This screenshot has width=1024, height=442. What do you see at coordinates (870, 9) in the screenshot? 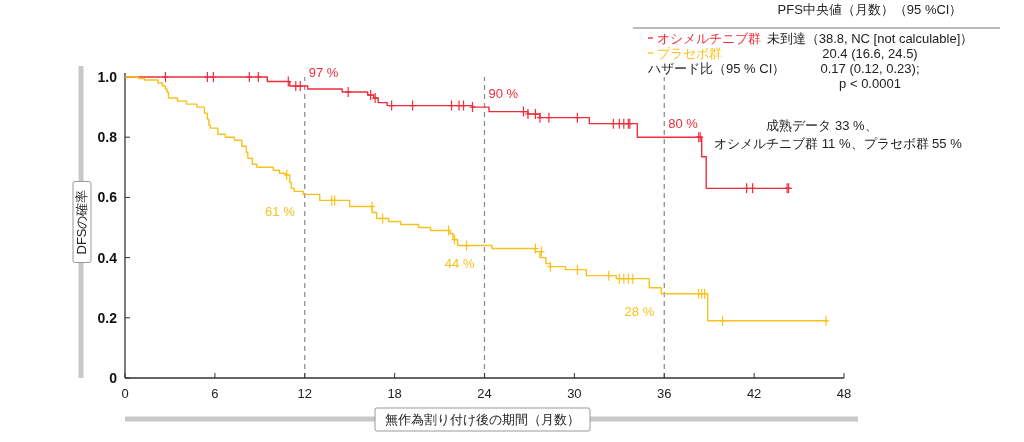
I see `legend-title: PFS中央値（月数）（95 %CI）` at bounding box center [870, 9].